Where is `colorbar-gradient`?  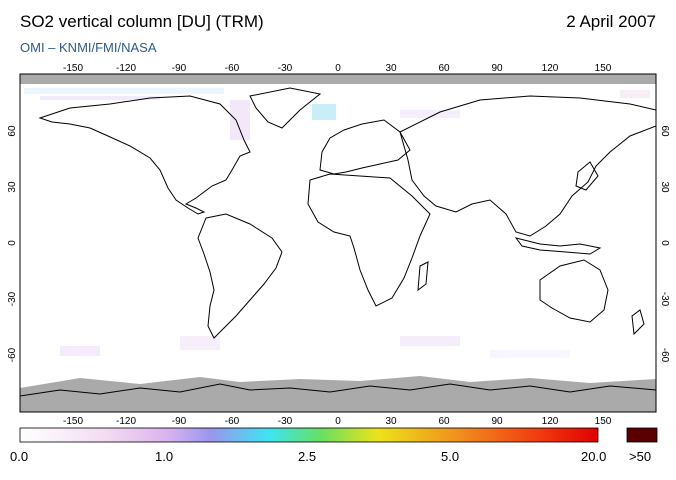 colorbar-gradient is located at coordinates (309, 435).